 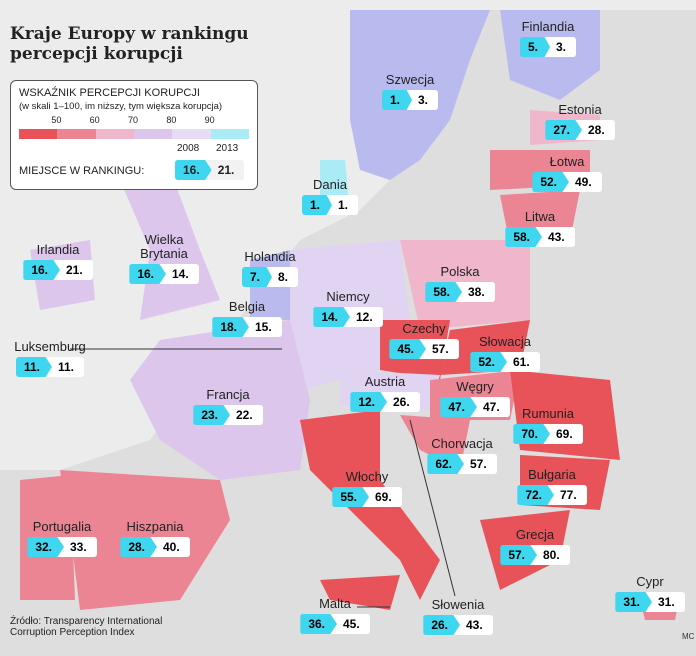 What do you see at coordinates (443, 292) in the screenshot?
I see `rank-2008: 58.` at bounding box center [443, 292].